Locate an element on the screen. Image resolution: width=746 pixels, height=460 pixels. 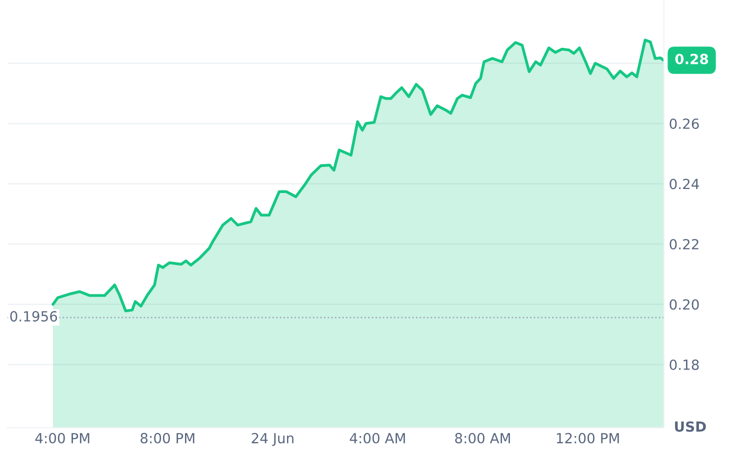
x-tick-label: 12:00 PM is located at coordinates (587, 438).